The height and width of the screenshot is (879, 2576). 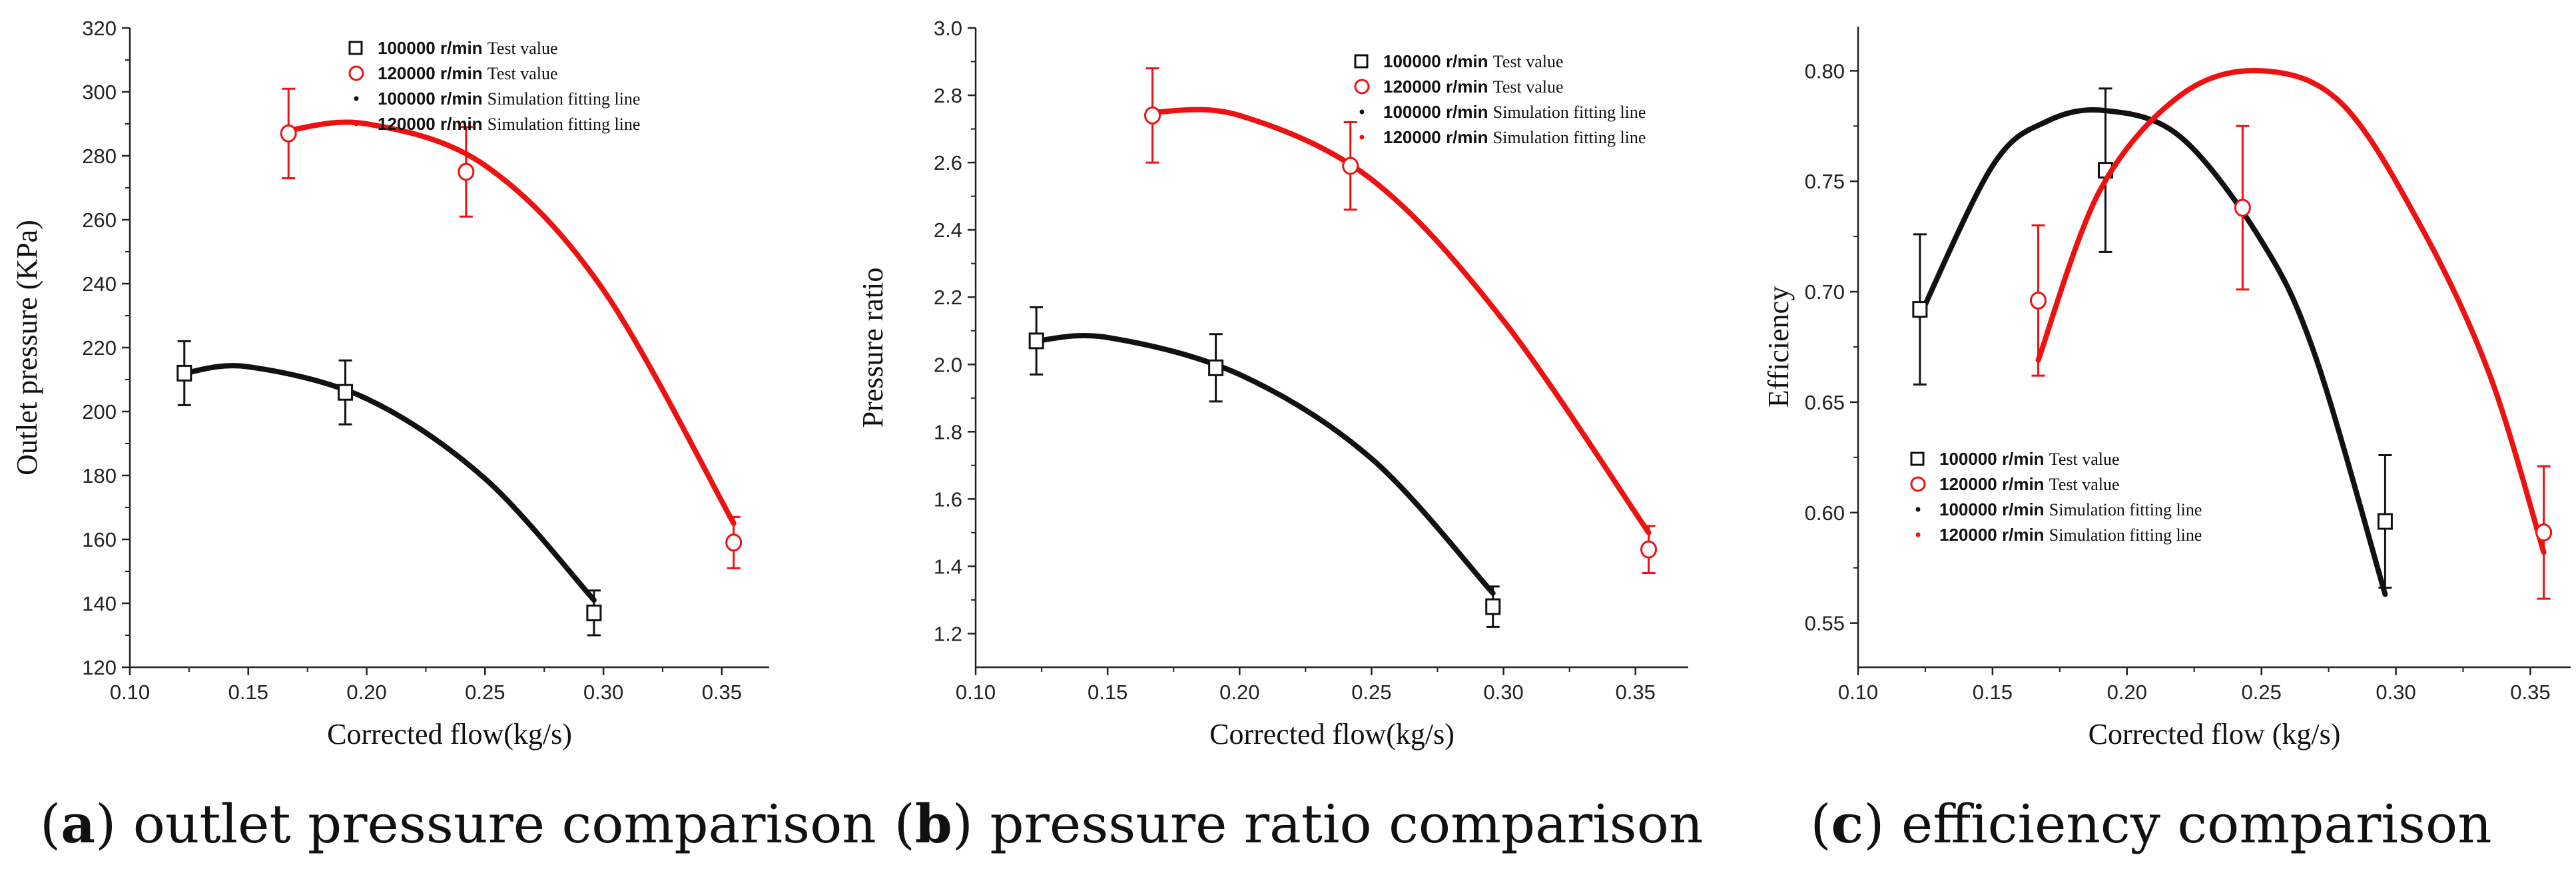 I want to click on chart-a-legend-marker-circle, so click(x=356, y=73).